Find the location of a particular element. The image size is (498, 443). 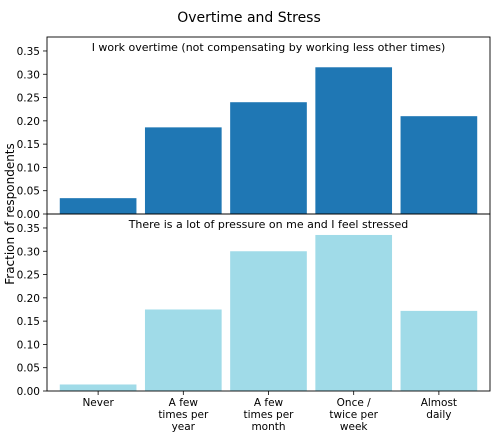

ytick-label-panel2-3: 0.15 is located at coordinates (28, 322).